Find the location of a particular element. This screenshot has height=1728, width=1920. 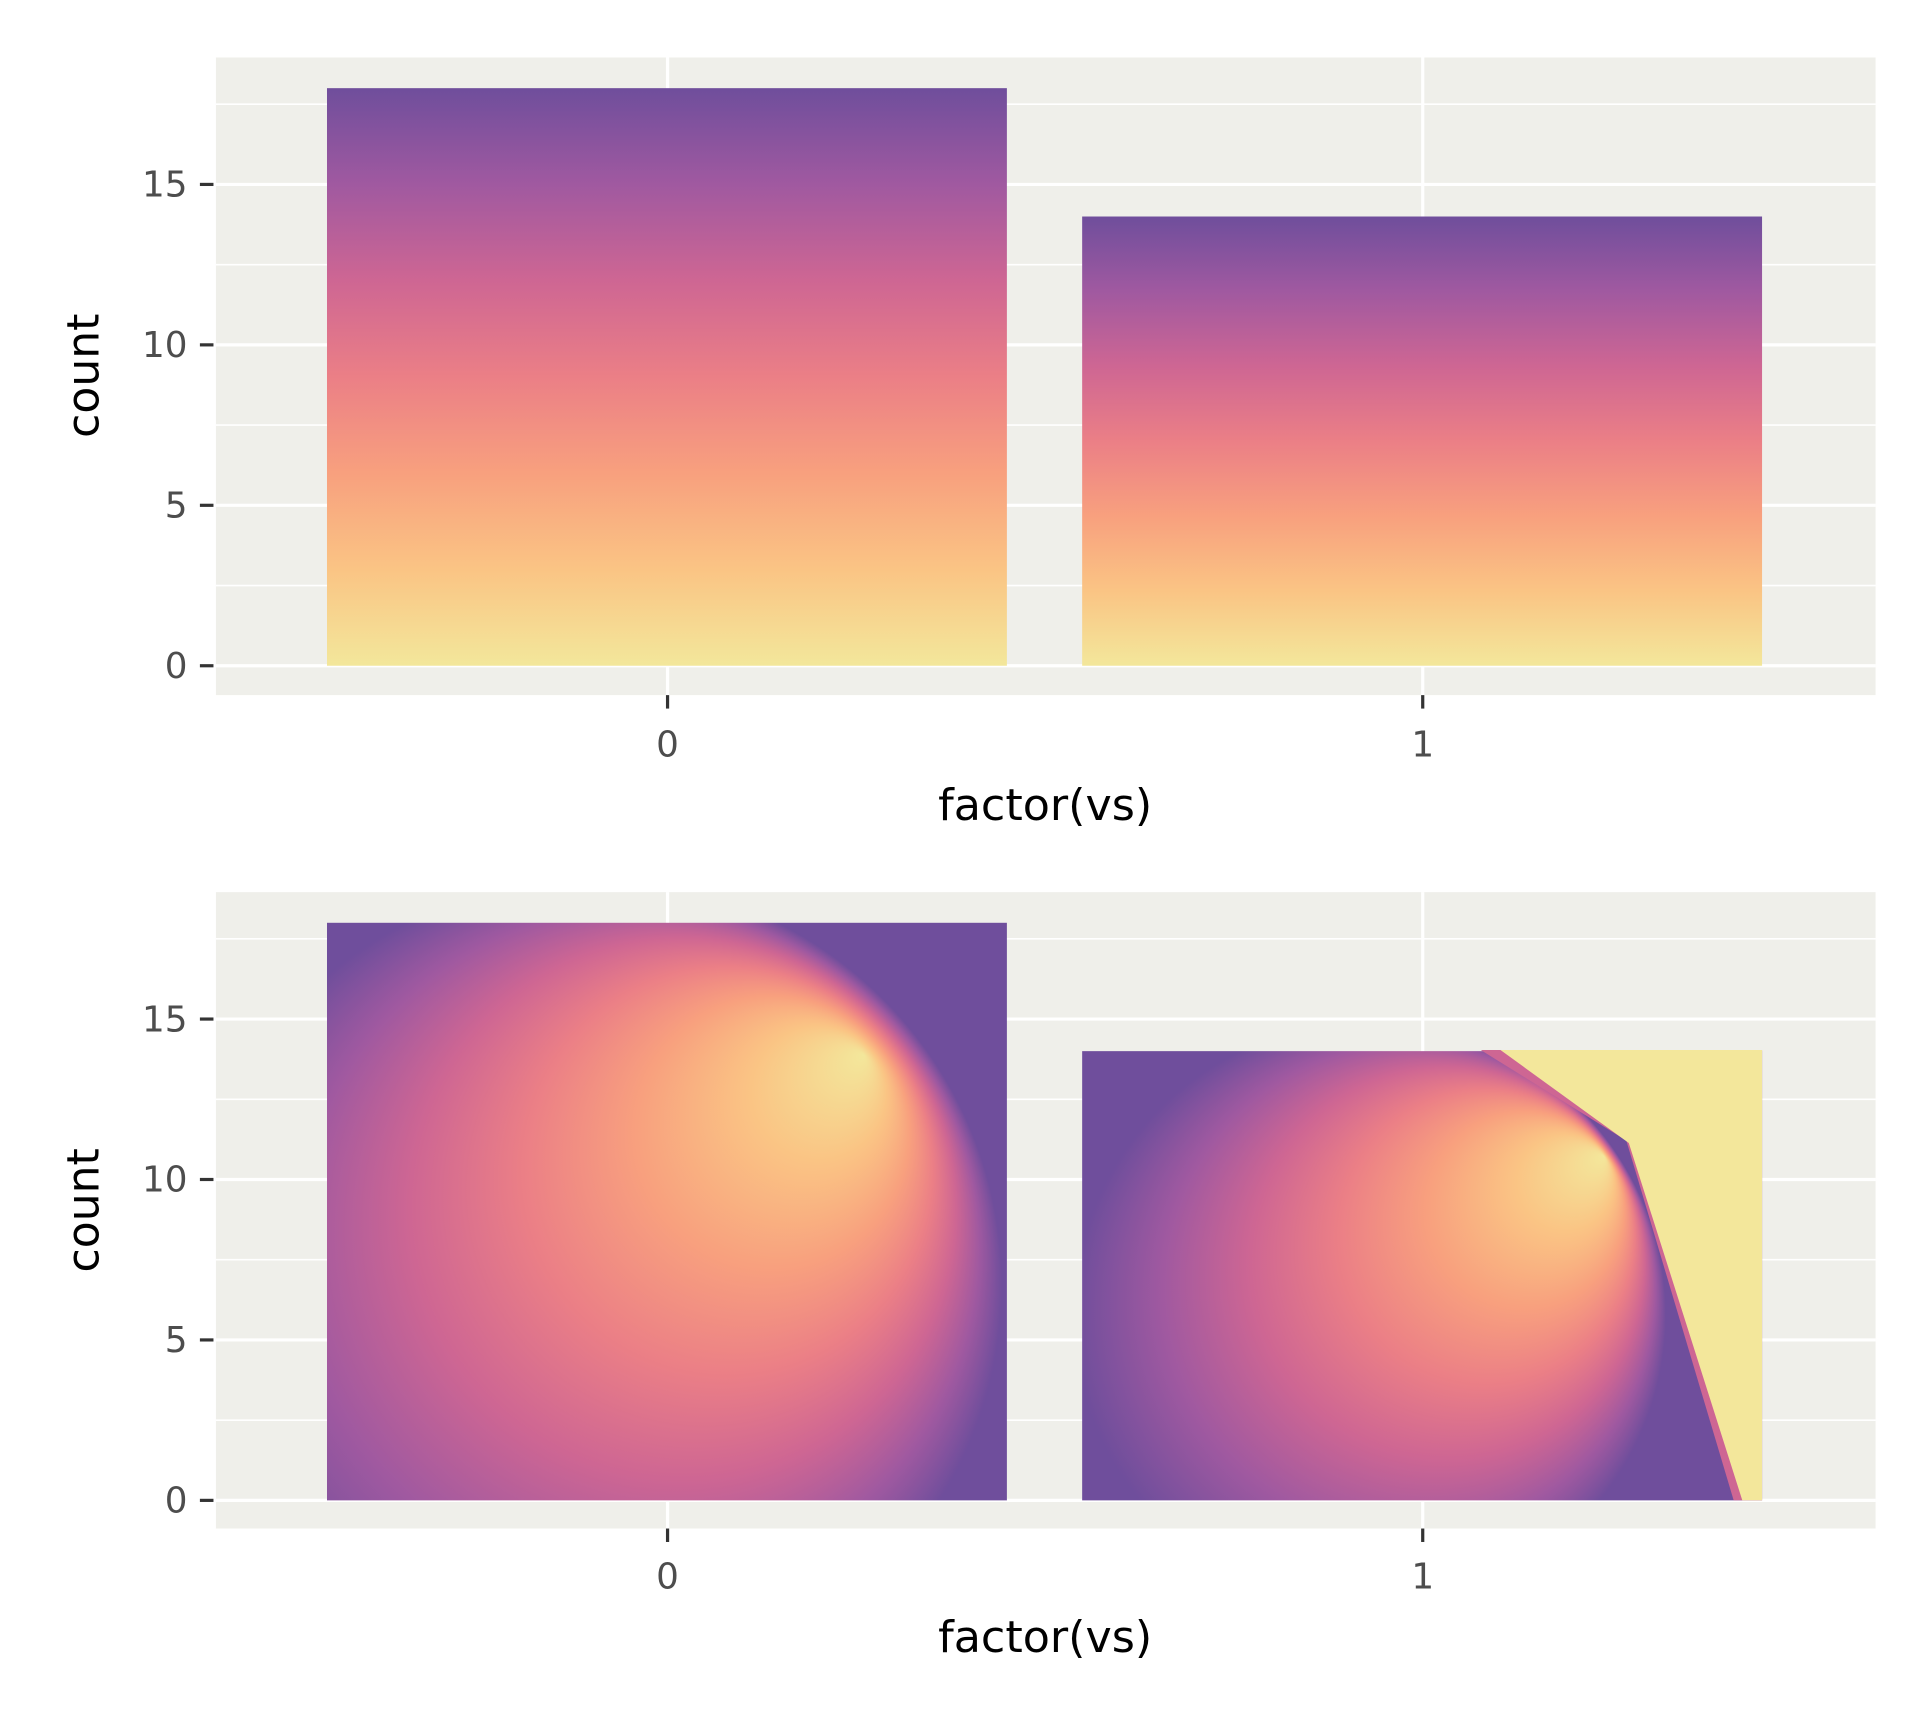

bar-1-gradient-overflow is located at coordinates (1621, 1275).